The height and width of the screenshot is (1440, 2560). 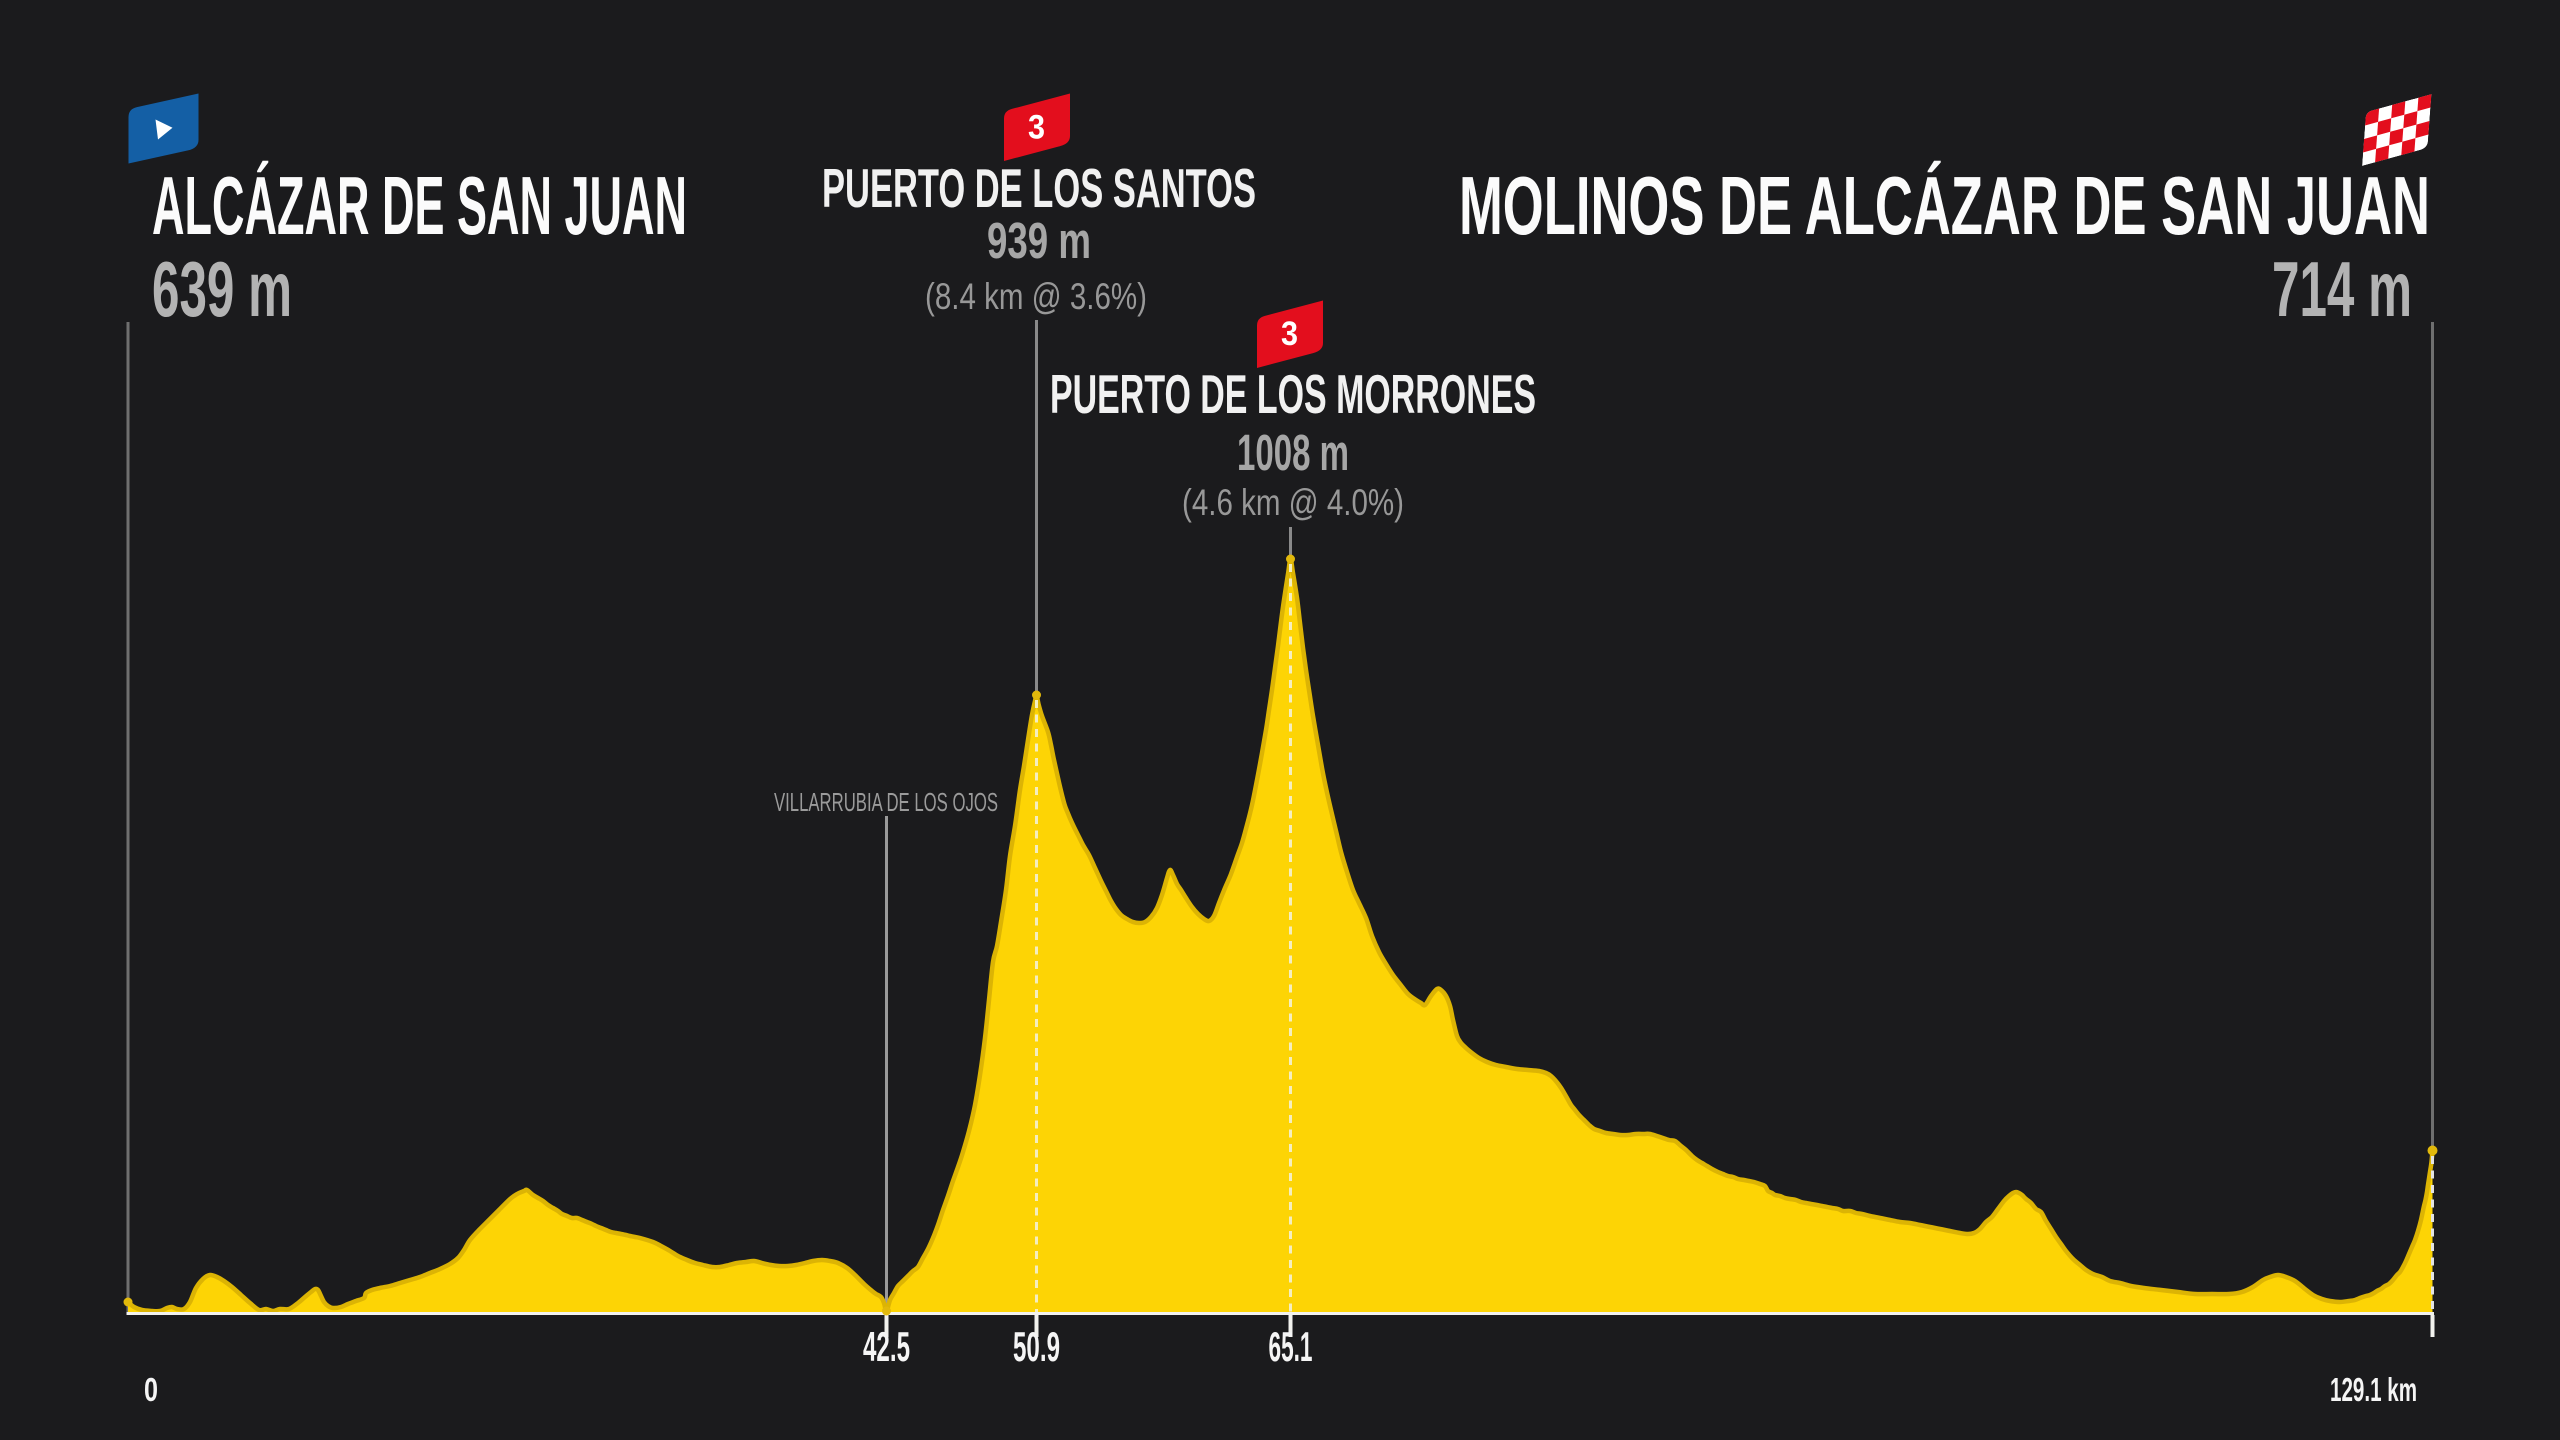 I want to click on svg-text: 939 m, so click(x=1039, y=240).